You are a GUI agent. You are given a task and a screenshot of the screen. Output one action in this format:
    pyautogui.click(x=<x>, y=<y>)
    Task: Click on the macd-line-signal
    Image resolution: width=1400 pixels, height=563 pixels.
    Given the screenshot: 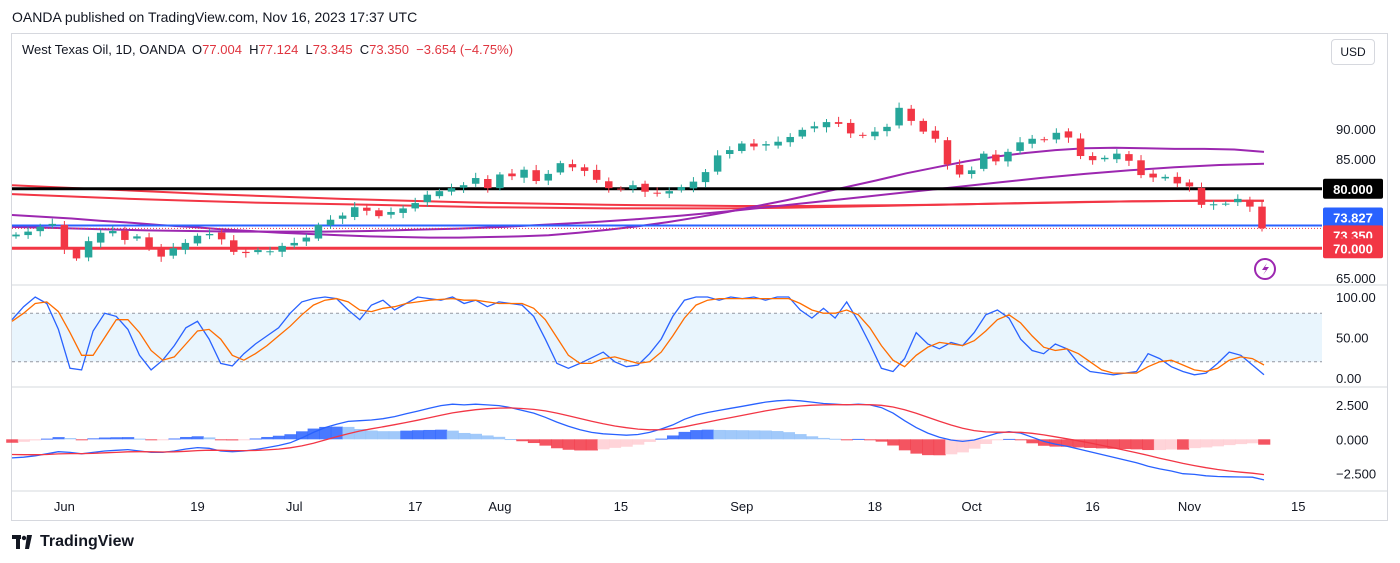 What is the action you would take?
    pyautogui.click(x=638, y=439)
    